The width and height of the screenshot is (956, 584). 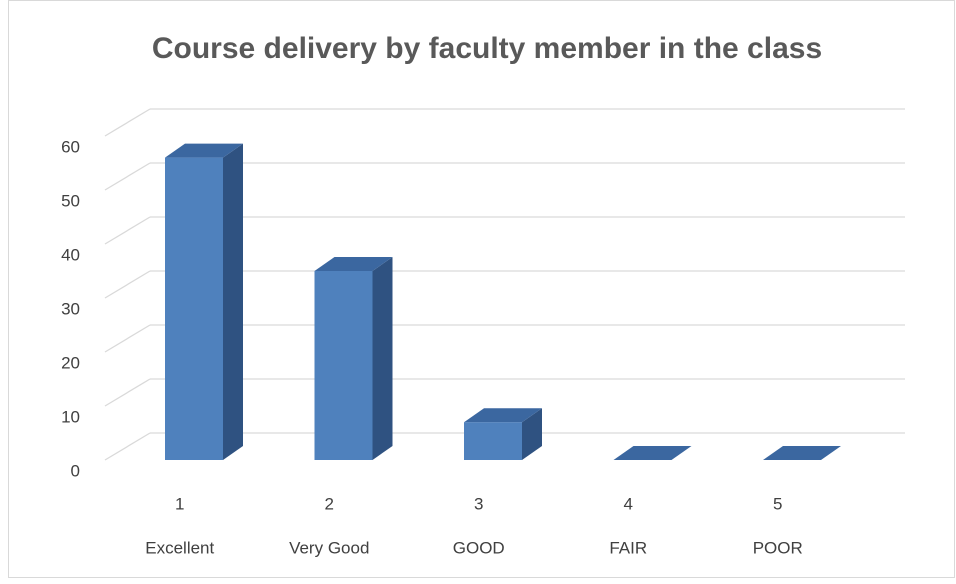 What do you see at coordinates (70, 146) in the screenshot?
I see `y-tick-label: 60` at bounding box center [70, 146].